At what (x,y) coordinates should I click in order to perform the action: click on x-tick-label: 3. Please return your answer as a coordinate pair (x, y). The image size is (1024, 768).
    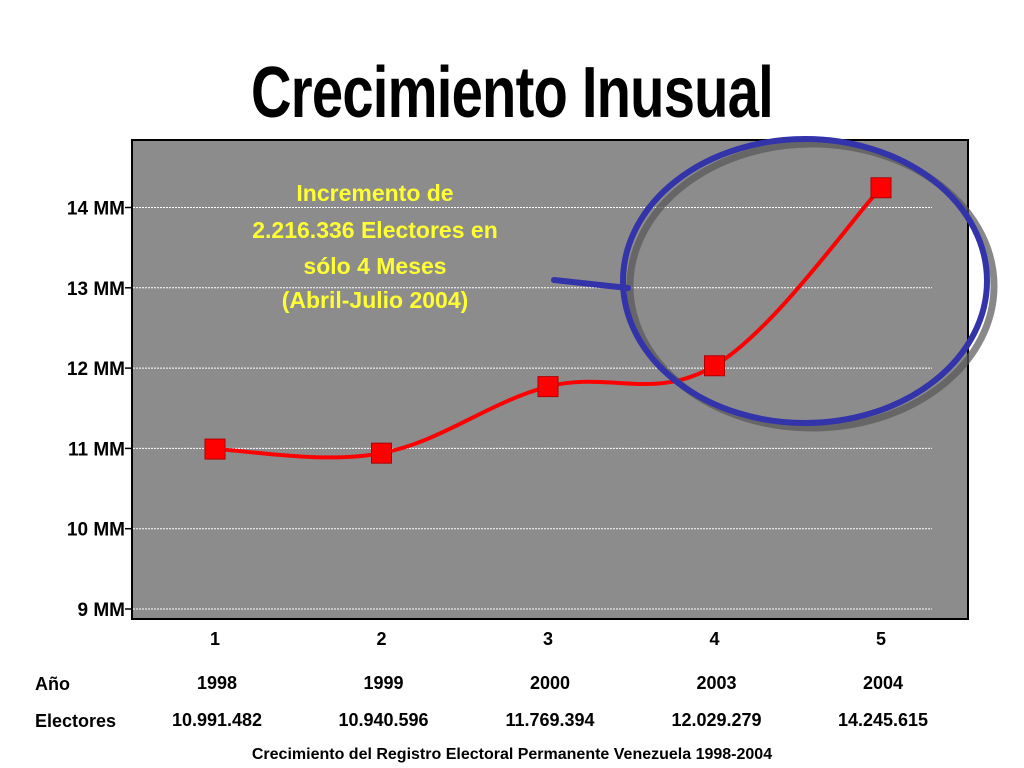
    Looking at the image, I should click on (548, 639).